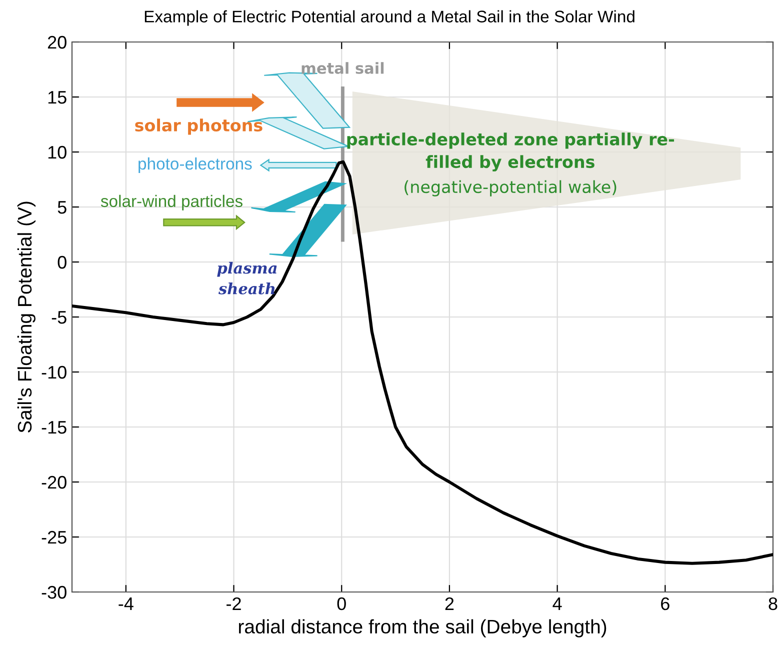 Image resolution: width=779 pixels, height=645 pixels. I want to click on annotation: solar-wind particles, so click(171, 202).